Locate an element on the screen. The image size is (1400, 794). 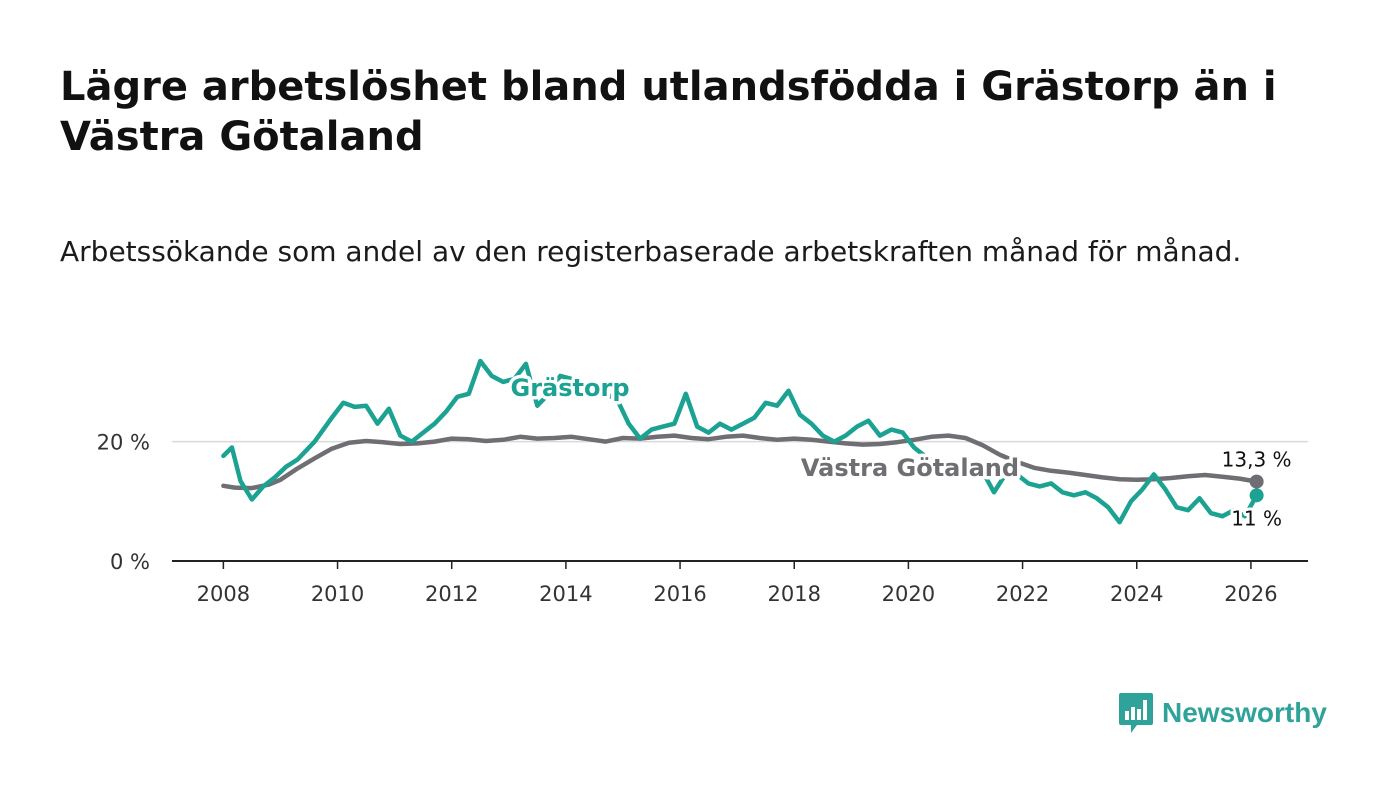
x-axis: 2008 2010 2012 2014 2016 2018 2020 2022 2024 2026 is located at coordinates (740, 583).